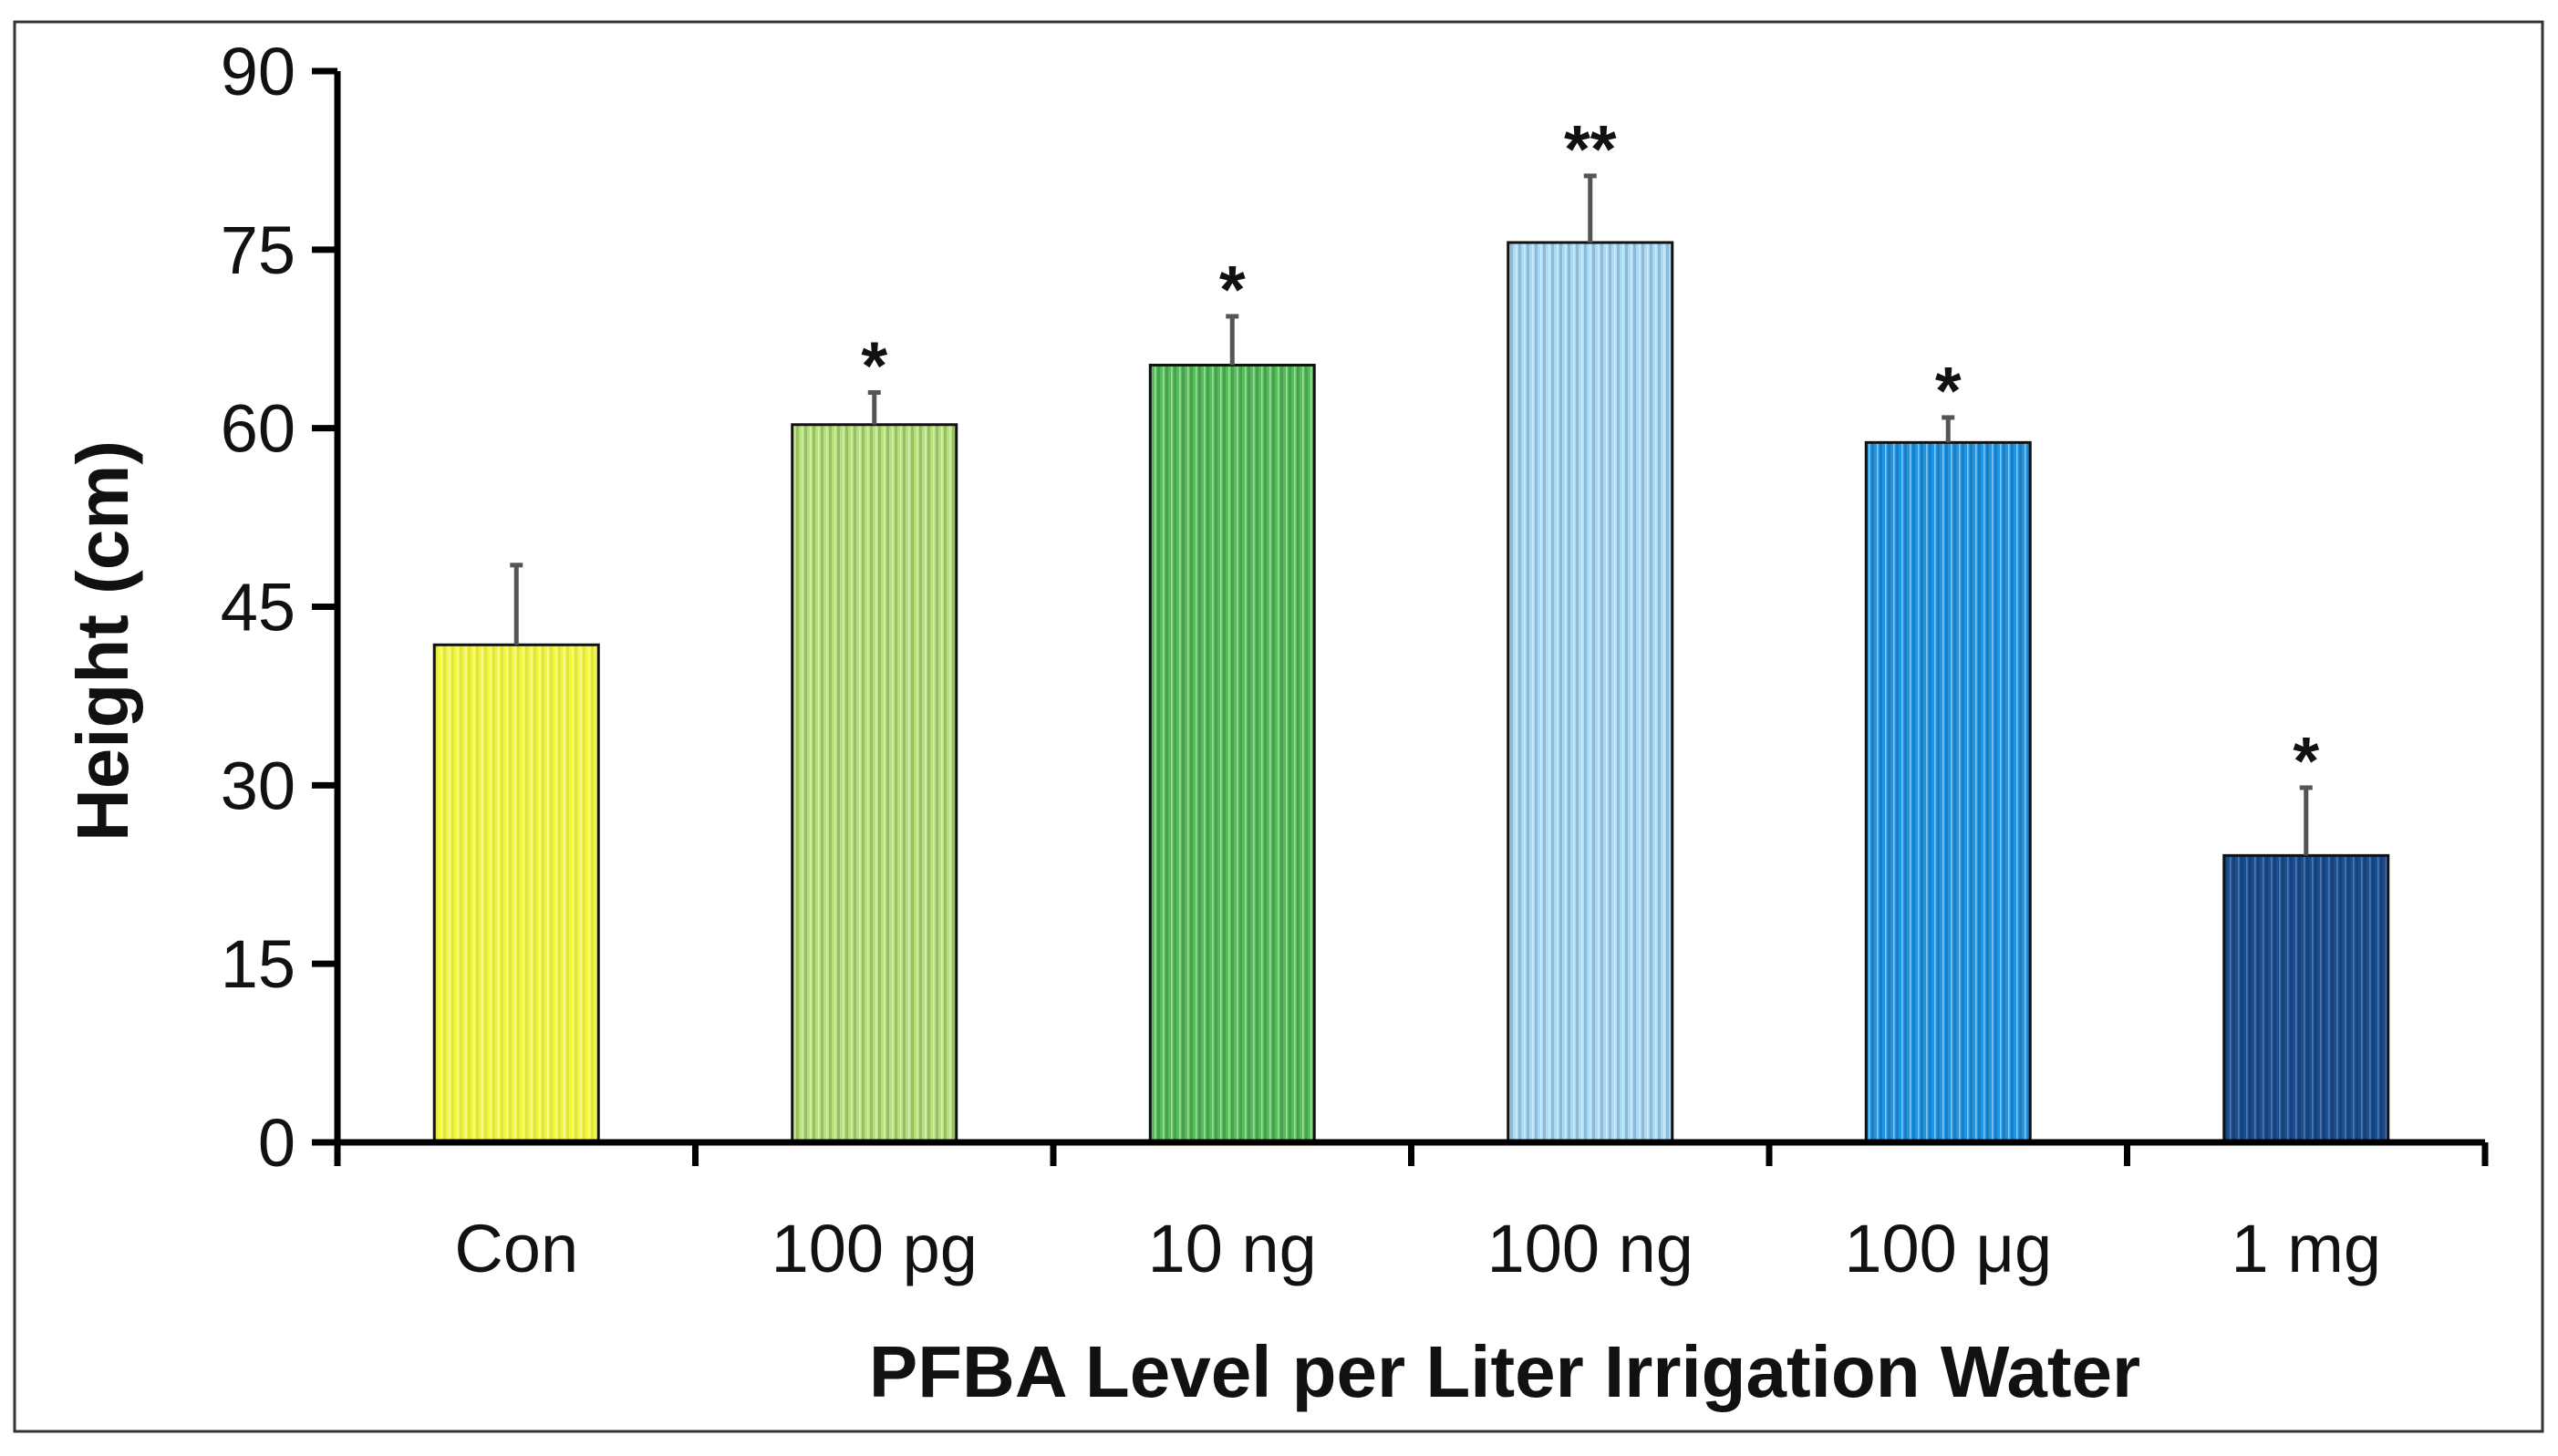 Image resolution: width=2558 pixels, height=1456 pixels. What do you see at coordinates (1590, 149) in the screenshot?
I see `significance-marker-4: **` at bounding box center [1590, 149].